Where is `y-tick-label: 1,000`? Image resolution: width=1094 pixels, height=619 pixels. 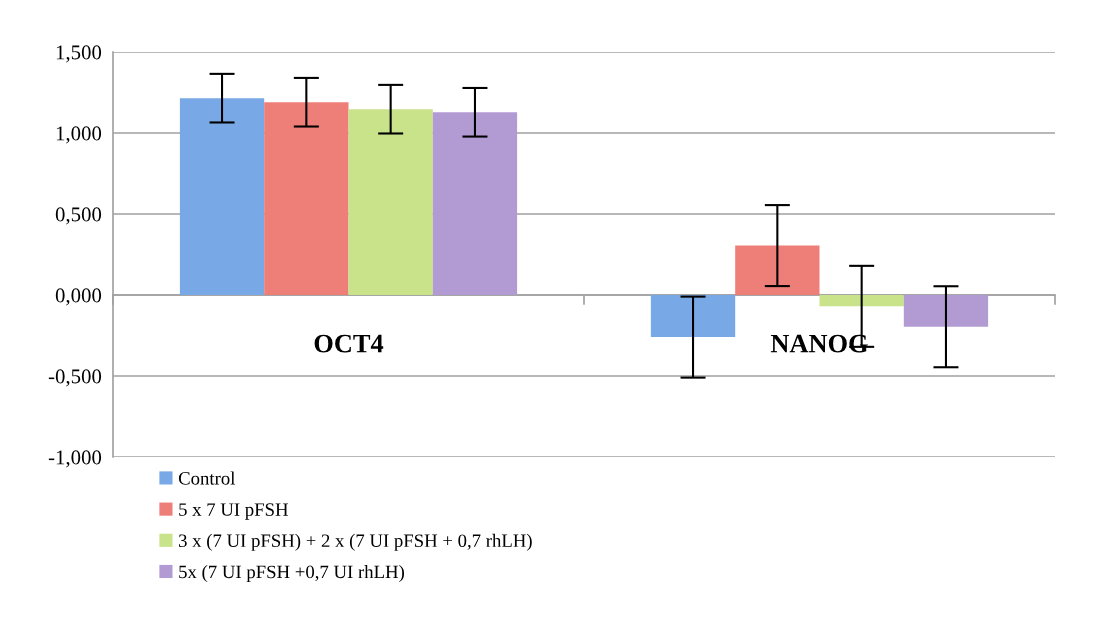 y-tick-label: 1,000 is located at coordinates (79, 135).